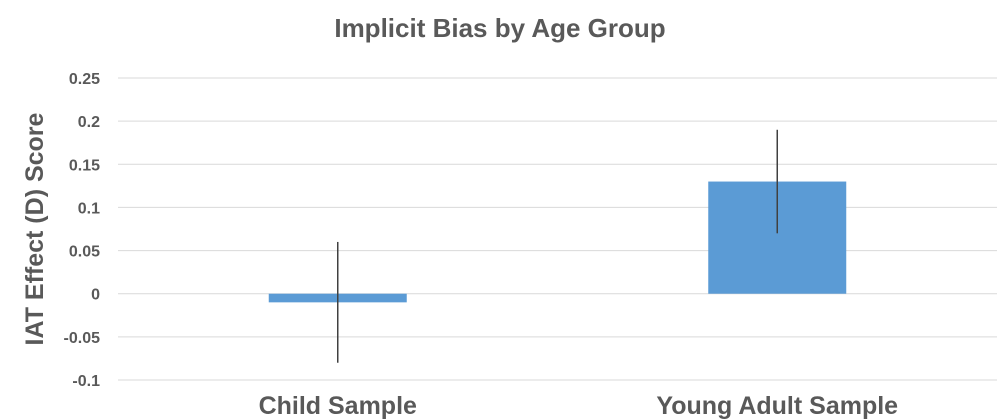  Describe the element at coordinates (499, 28) in the screenshot. I see `chart-title: Implicit Bias by Age Group` at that location.